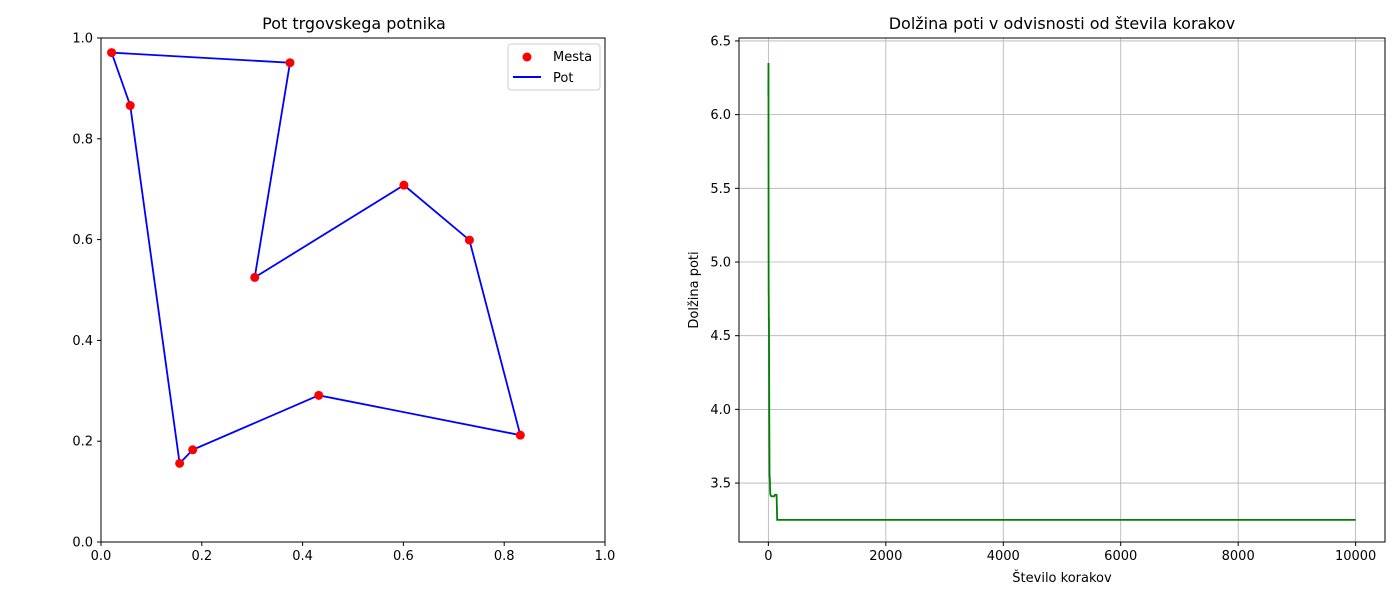  What do you see at coordinates (563, 78) in the screenshot?
I see `legend-label-pot: Pot` at bounding box center [563, 78].